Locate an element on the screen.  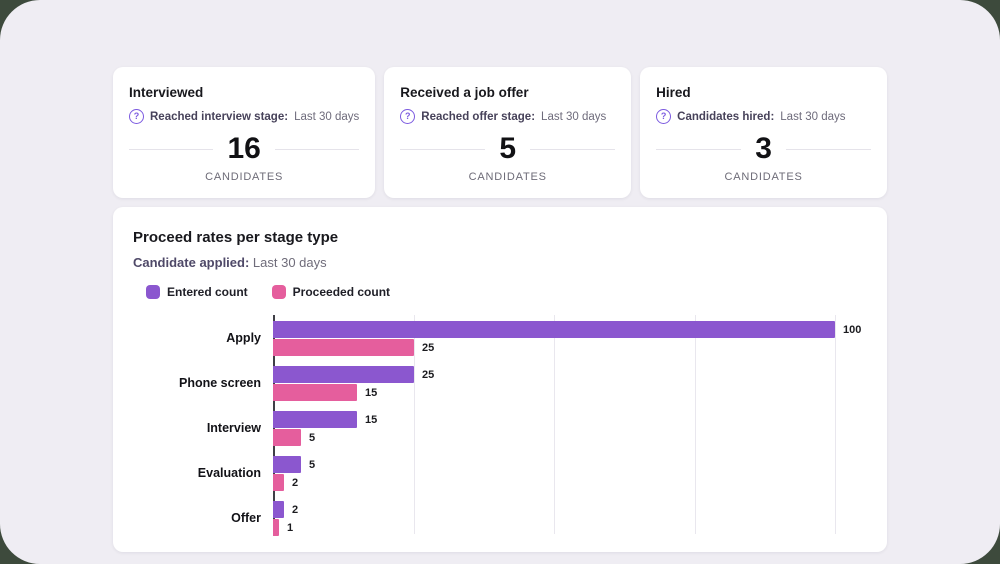
chart-filter-value: Last 30 days is located at coordinates (289, 262).